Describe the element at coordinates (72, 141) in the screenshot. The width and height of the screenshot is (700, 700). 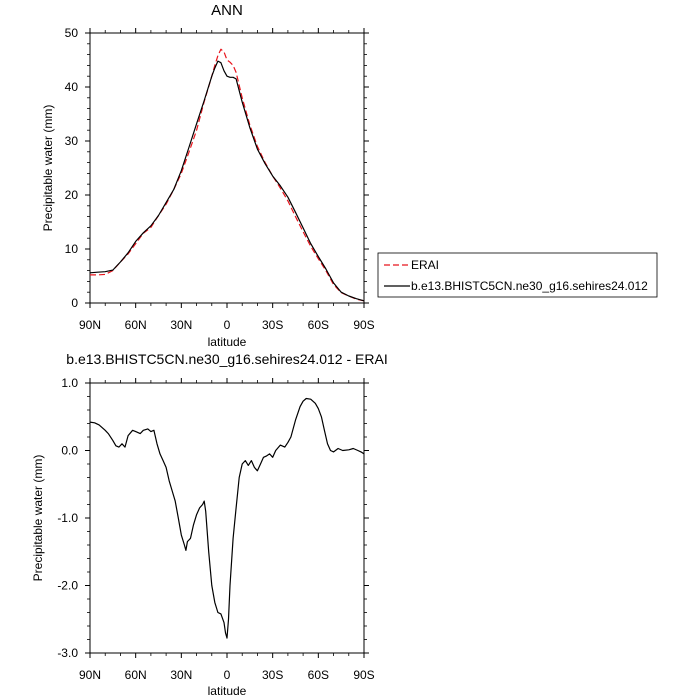
I see `top-y-tick-label: 30` at that location.